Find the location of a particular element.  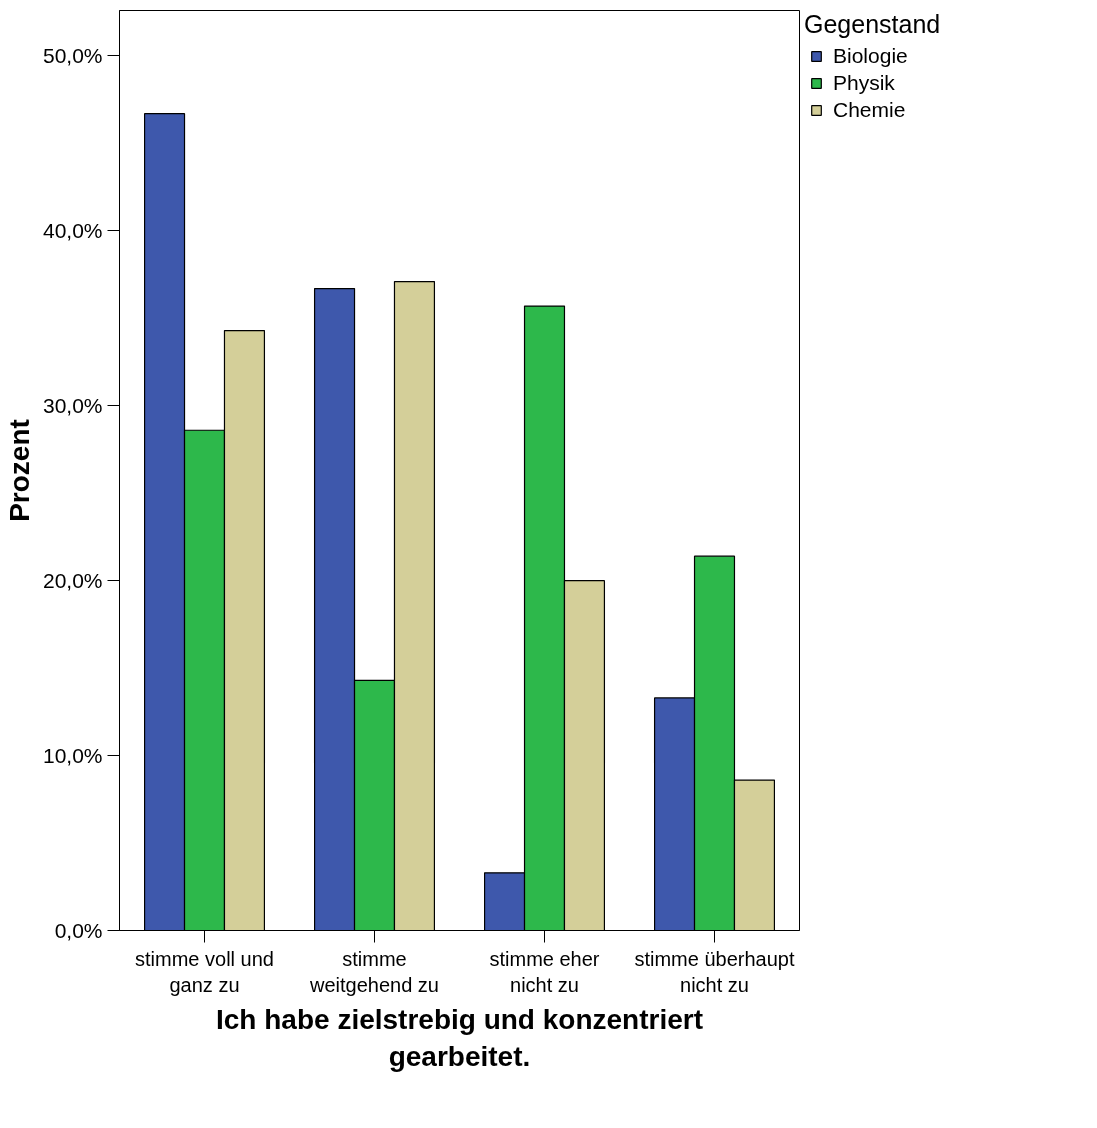

x-tick-label: stimme voll und ganz zu is located at coordinates (204, 971).